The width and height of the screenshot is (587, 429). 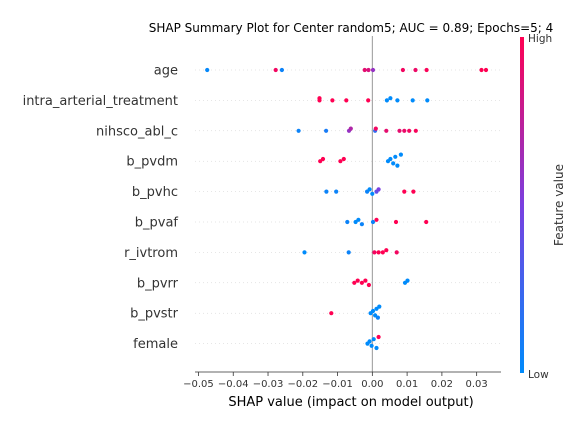 What do you see at coordinates (407, 384) in the screenshot?
I see `x-tick-label-6: 0.01` at bounding box center [407, 384].